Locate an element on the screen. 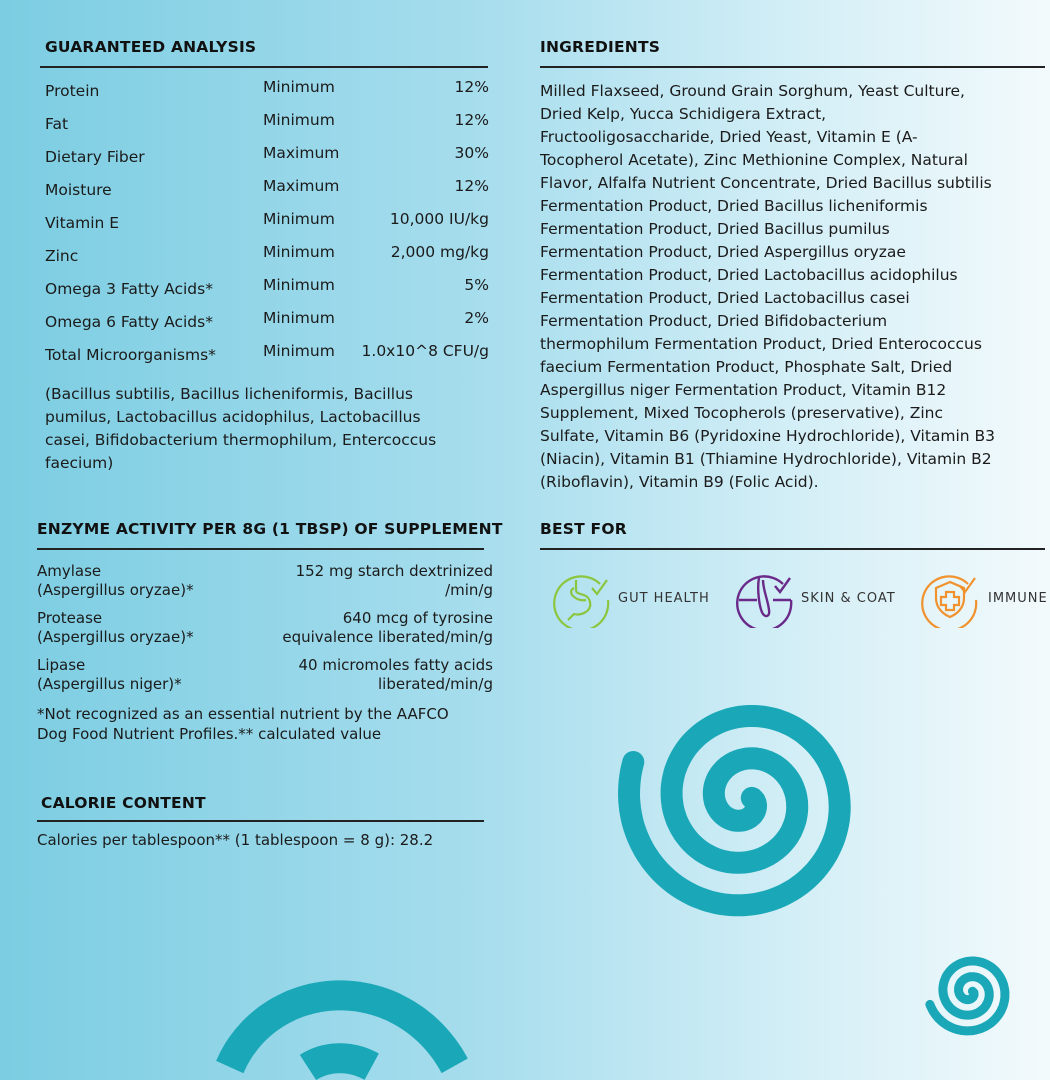 The width and height of the screenshot is (1050, 1080). note-line: faecium) is located at coordinates (79, 463).